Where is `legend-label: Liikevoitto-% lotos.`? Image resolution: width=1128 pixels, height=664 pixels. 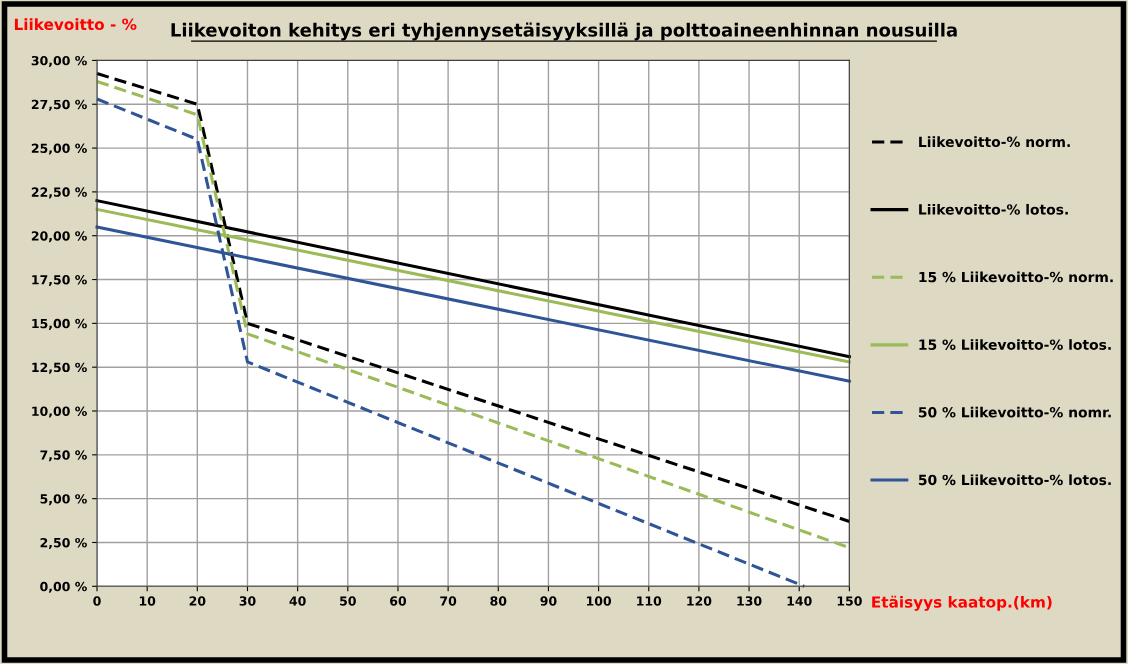
legend-label: Liikevoitto-% lotos. is located at coordinates (993, 209).